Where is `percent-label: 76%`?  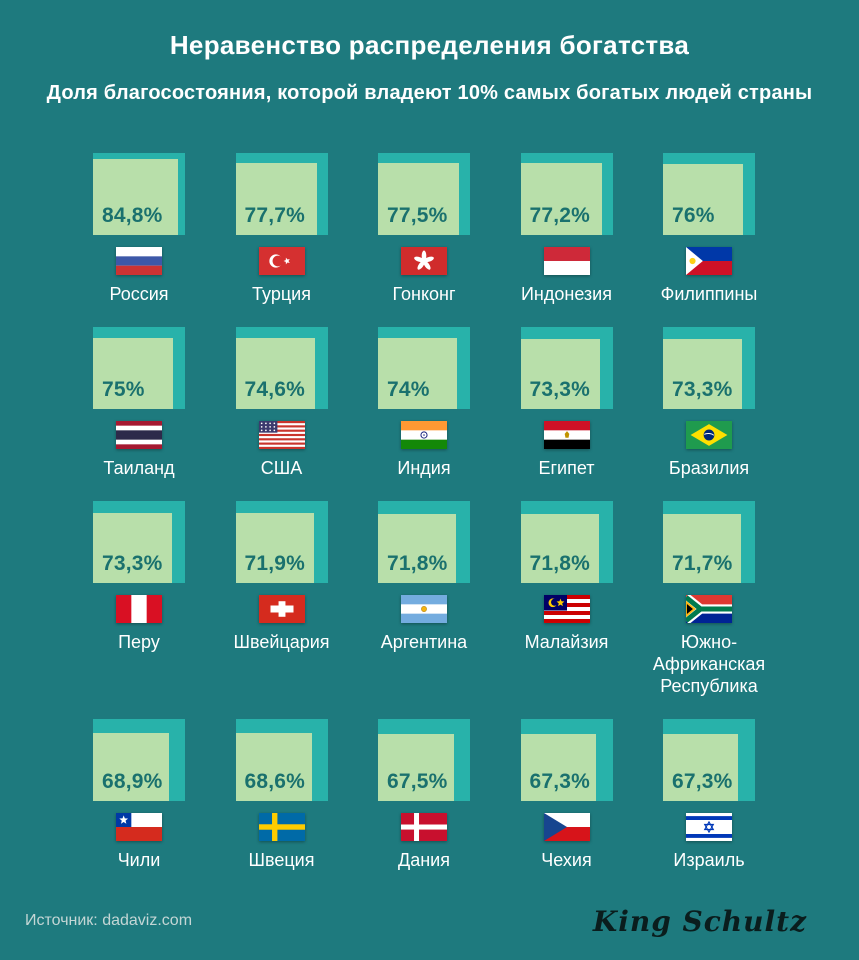 percent-label: 76% is located at coordinates (693, 215).